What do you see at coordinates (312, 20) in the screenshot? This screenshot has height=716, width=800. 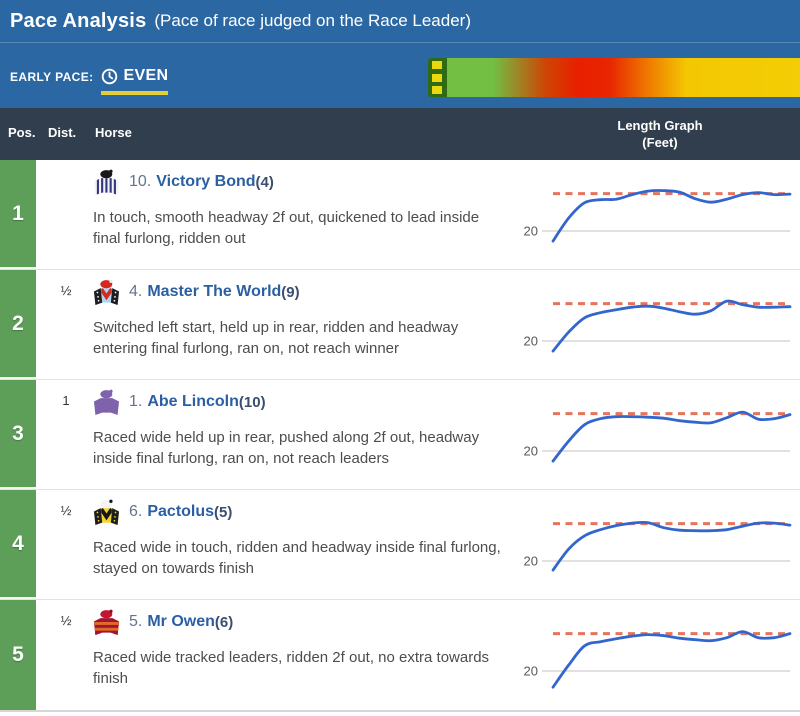 I see `page-subtitle: (Pace of race judged on the Race Leader)` at bounding box center [312, 20].